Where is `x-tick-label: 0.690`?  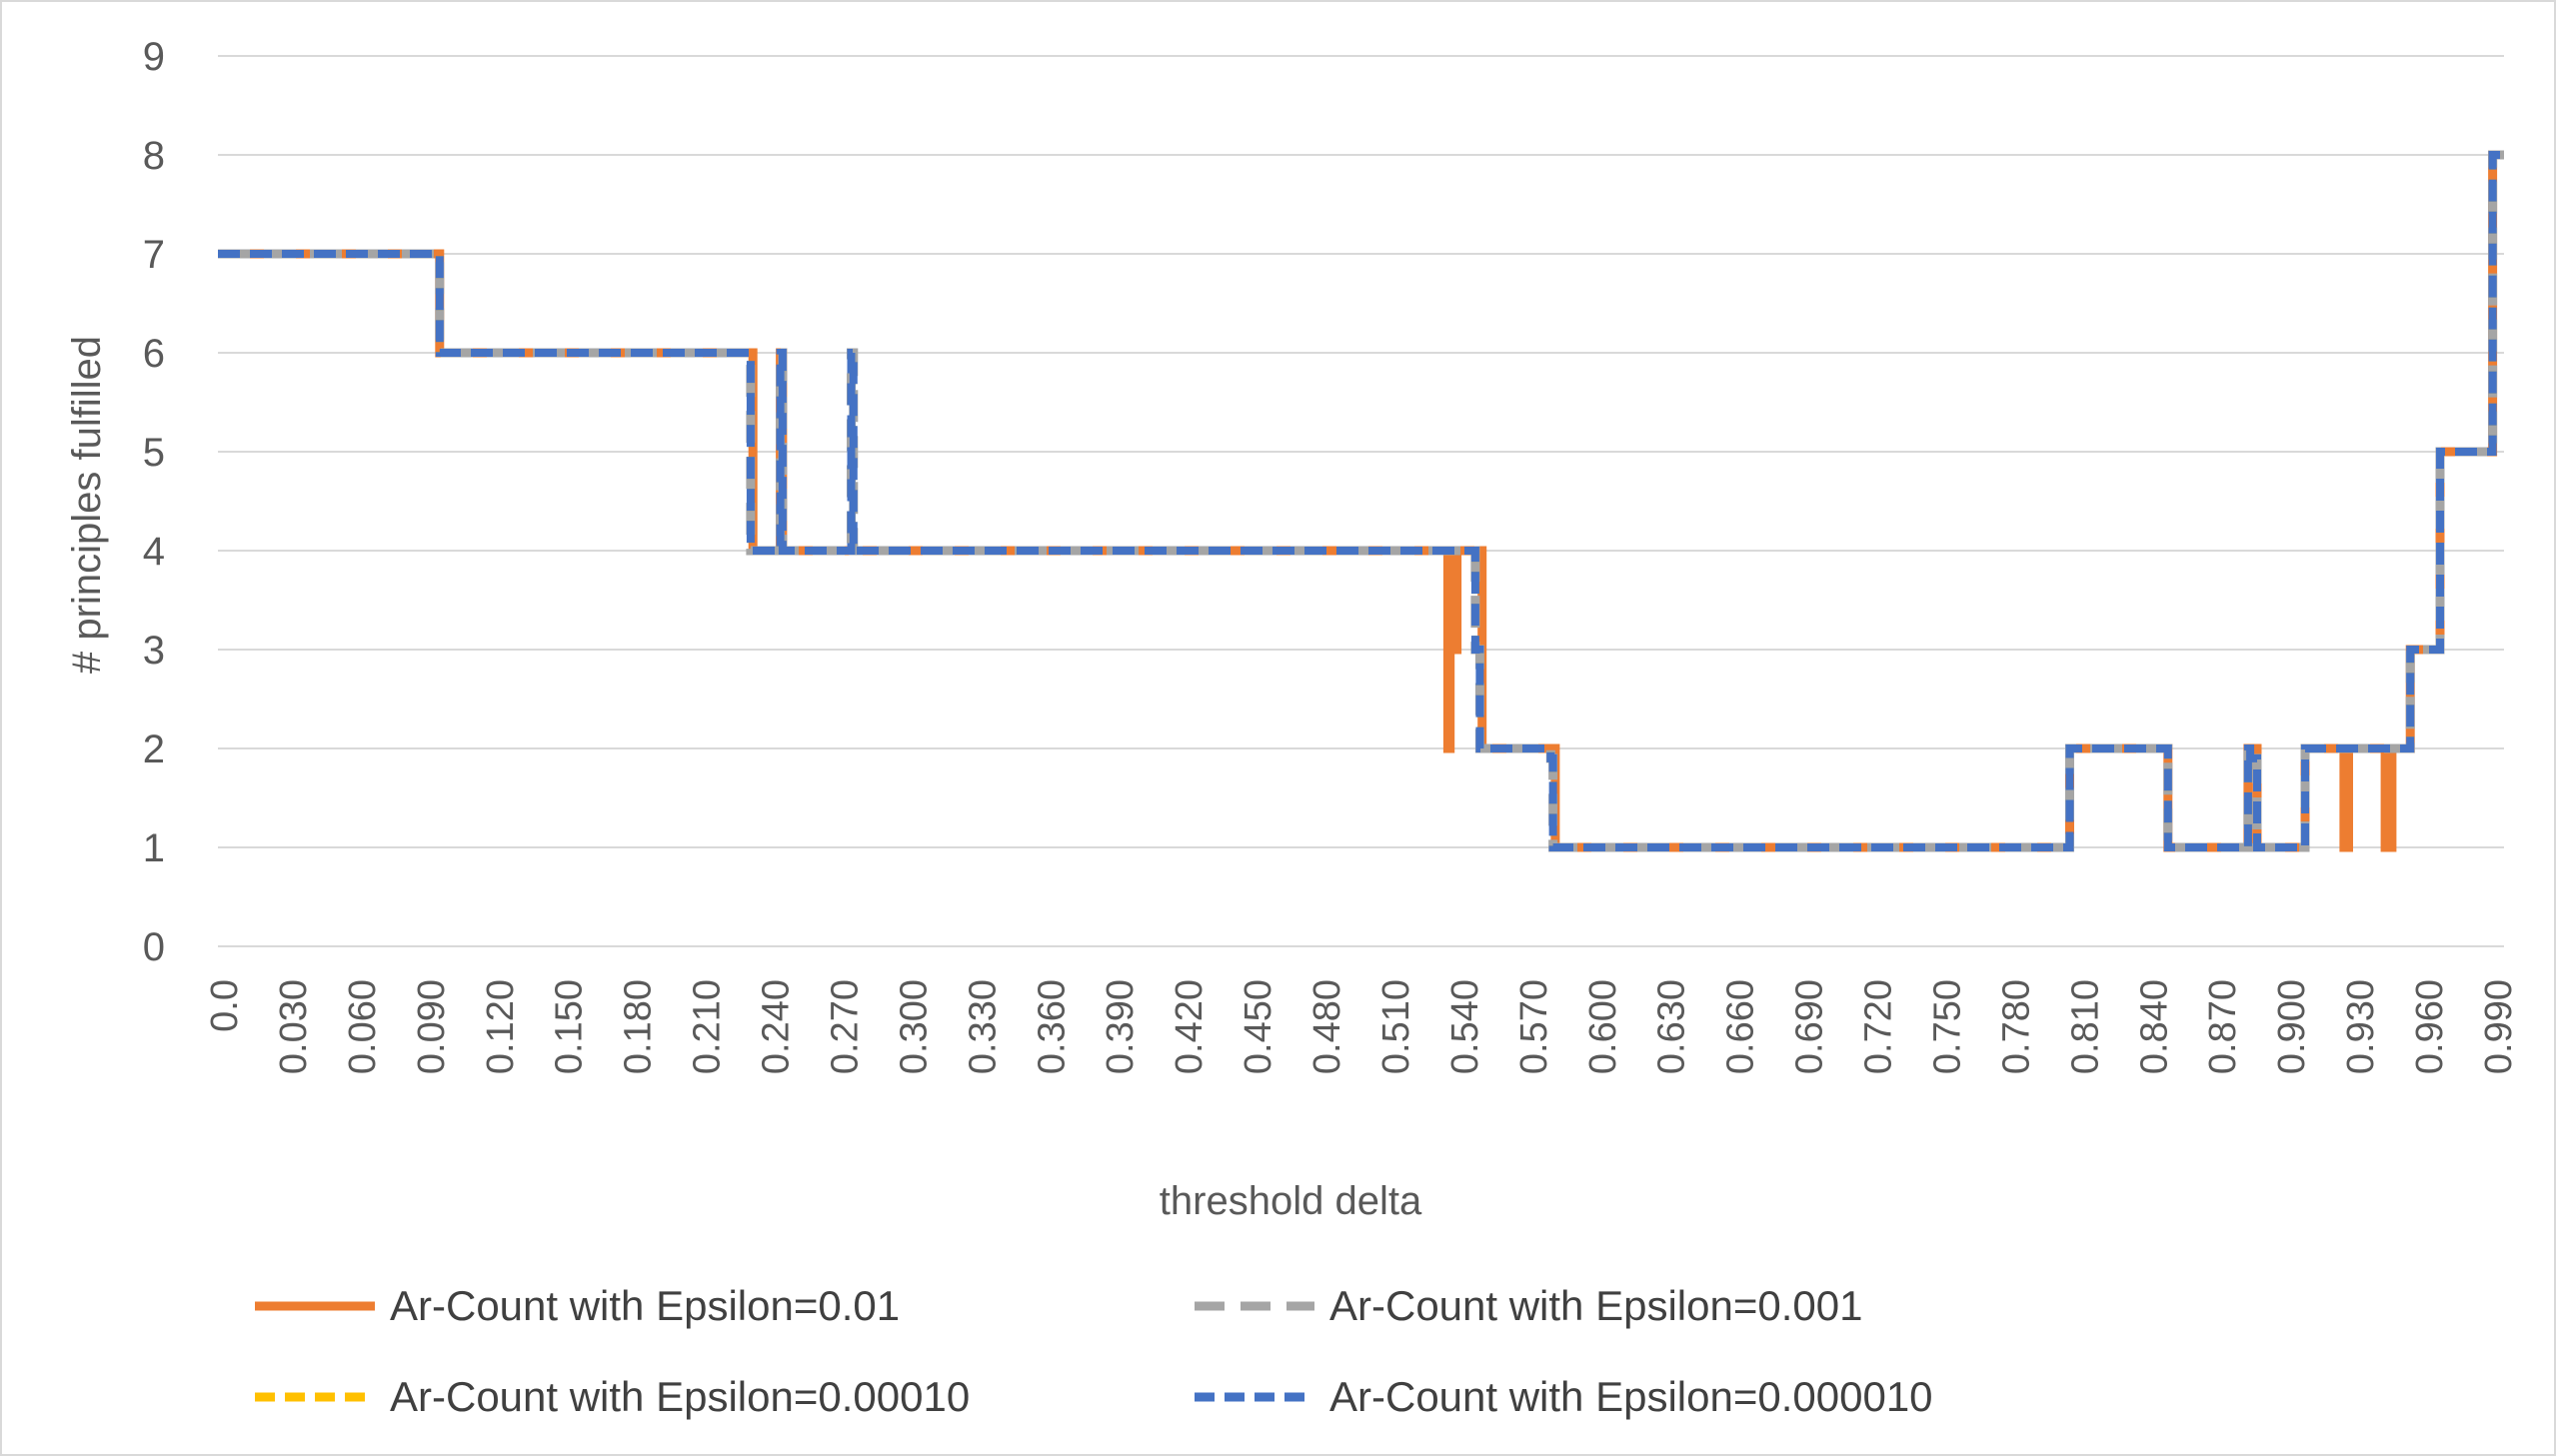
x-tick-label: 0.690 is located at coordinates (1810, 1026).